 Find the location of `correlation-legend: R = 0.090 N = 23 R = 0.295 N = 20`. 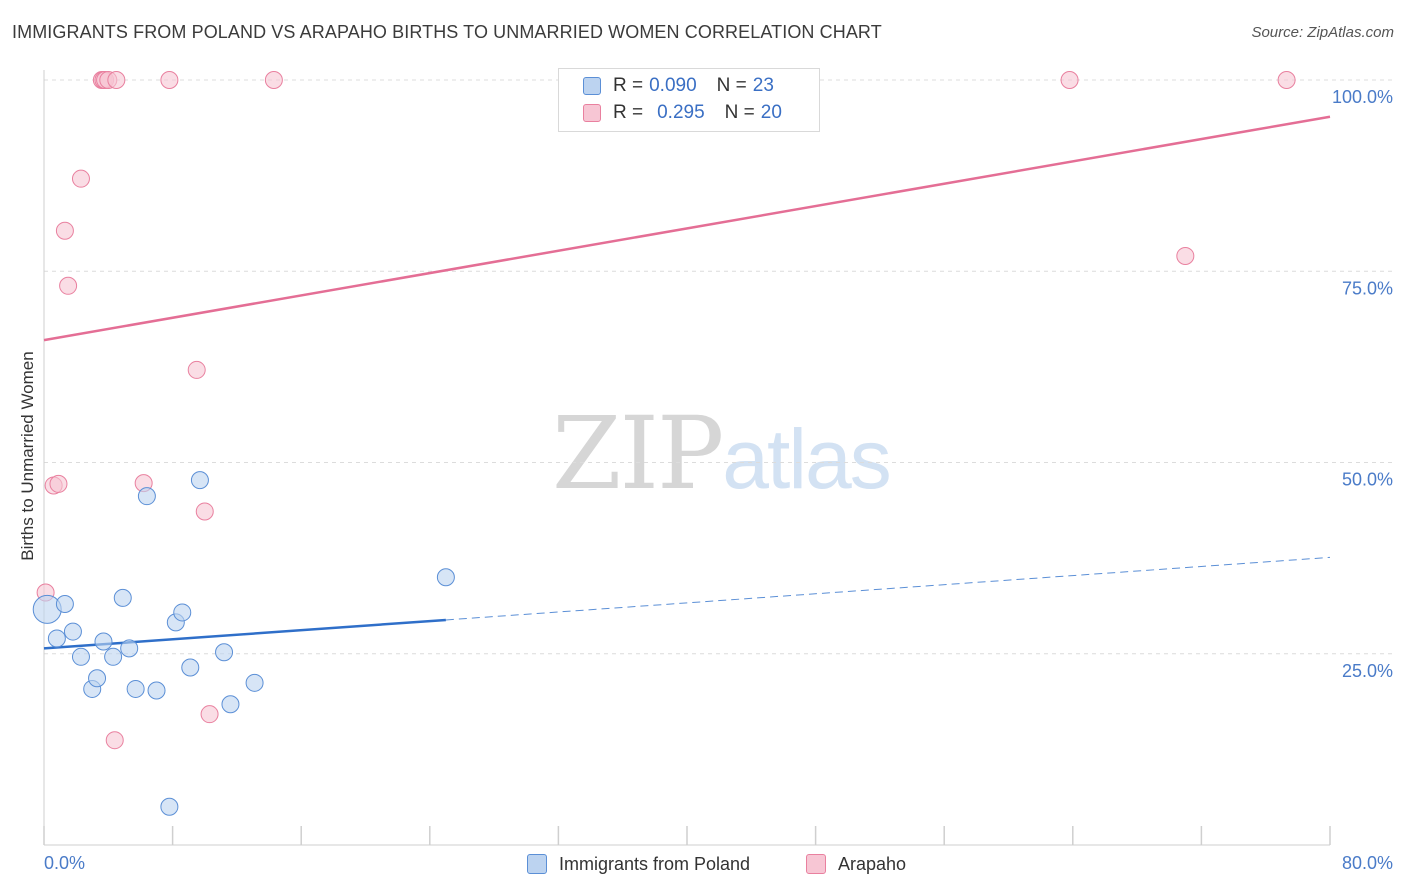

correlation-legend: R = 0.090 N = 23 R = 0.295 N = 20 is located at coordinates (689, 100).